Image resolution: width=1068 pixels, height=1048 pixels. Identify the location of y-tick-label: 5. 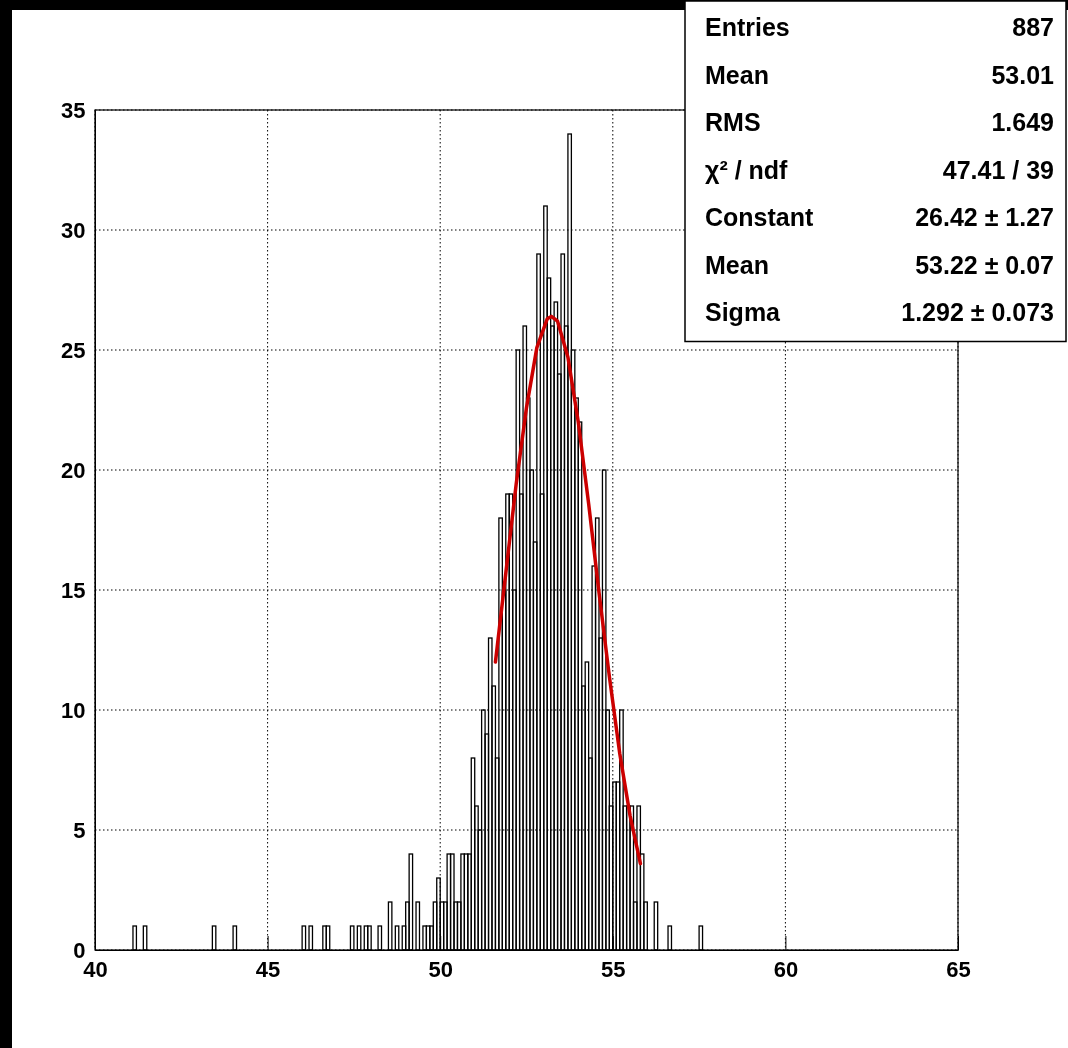
(79, 830).